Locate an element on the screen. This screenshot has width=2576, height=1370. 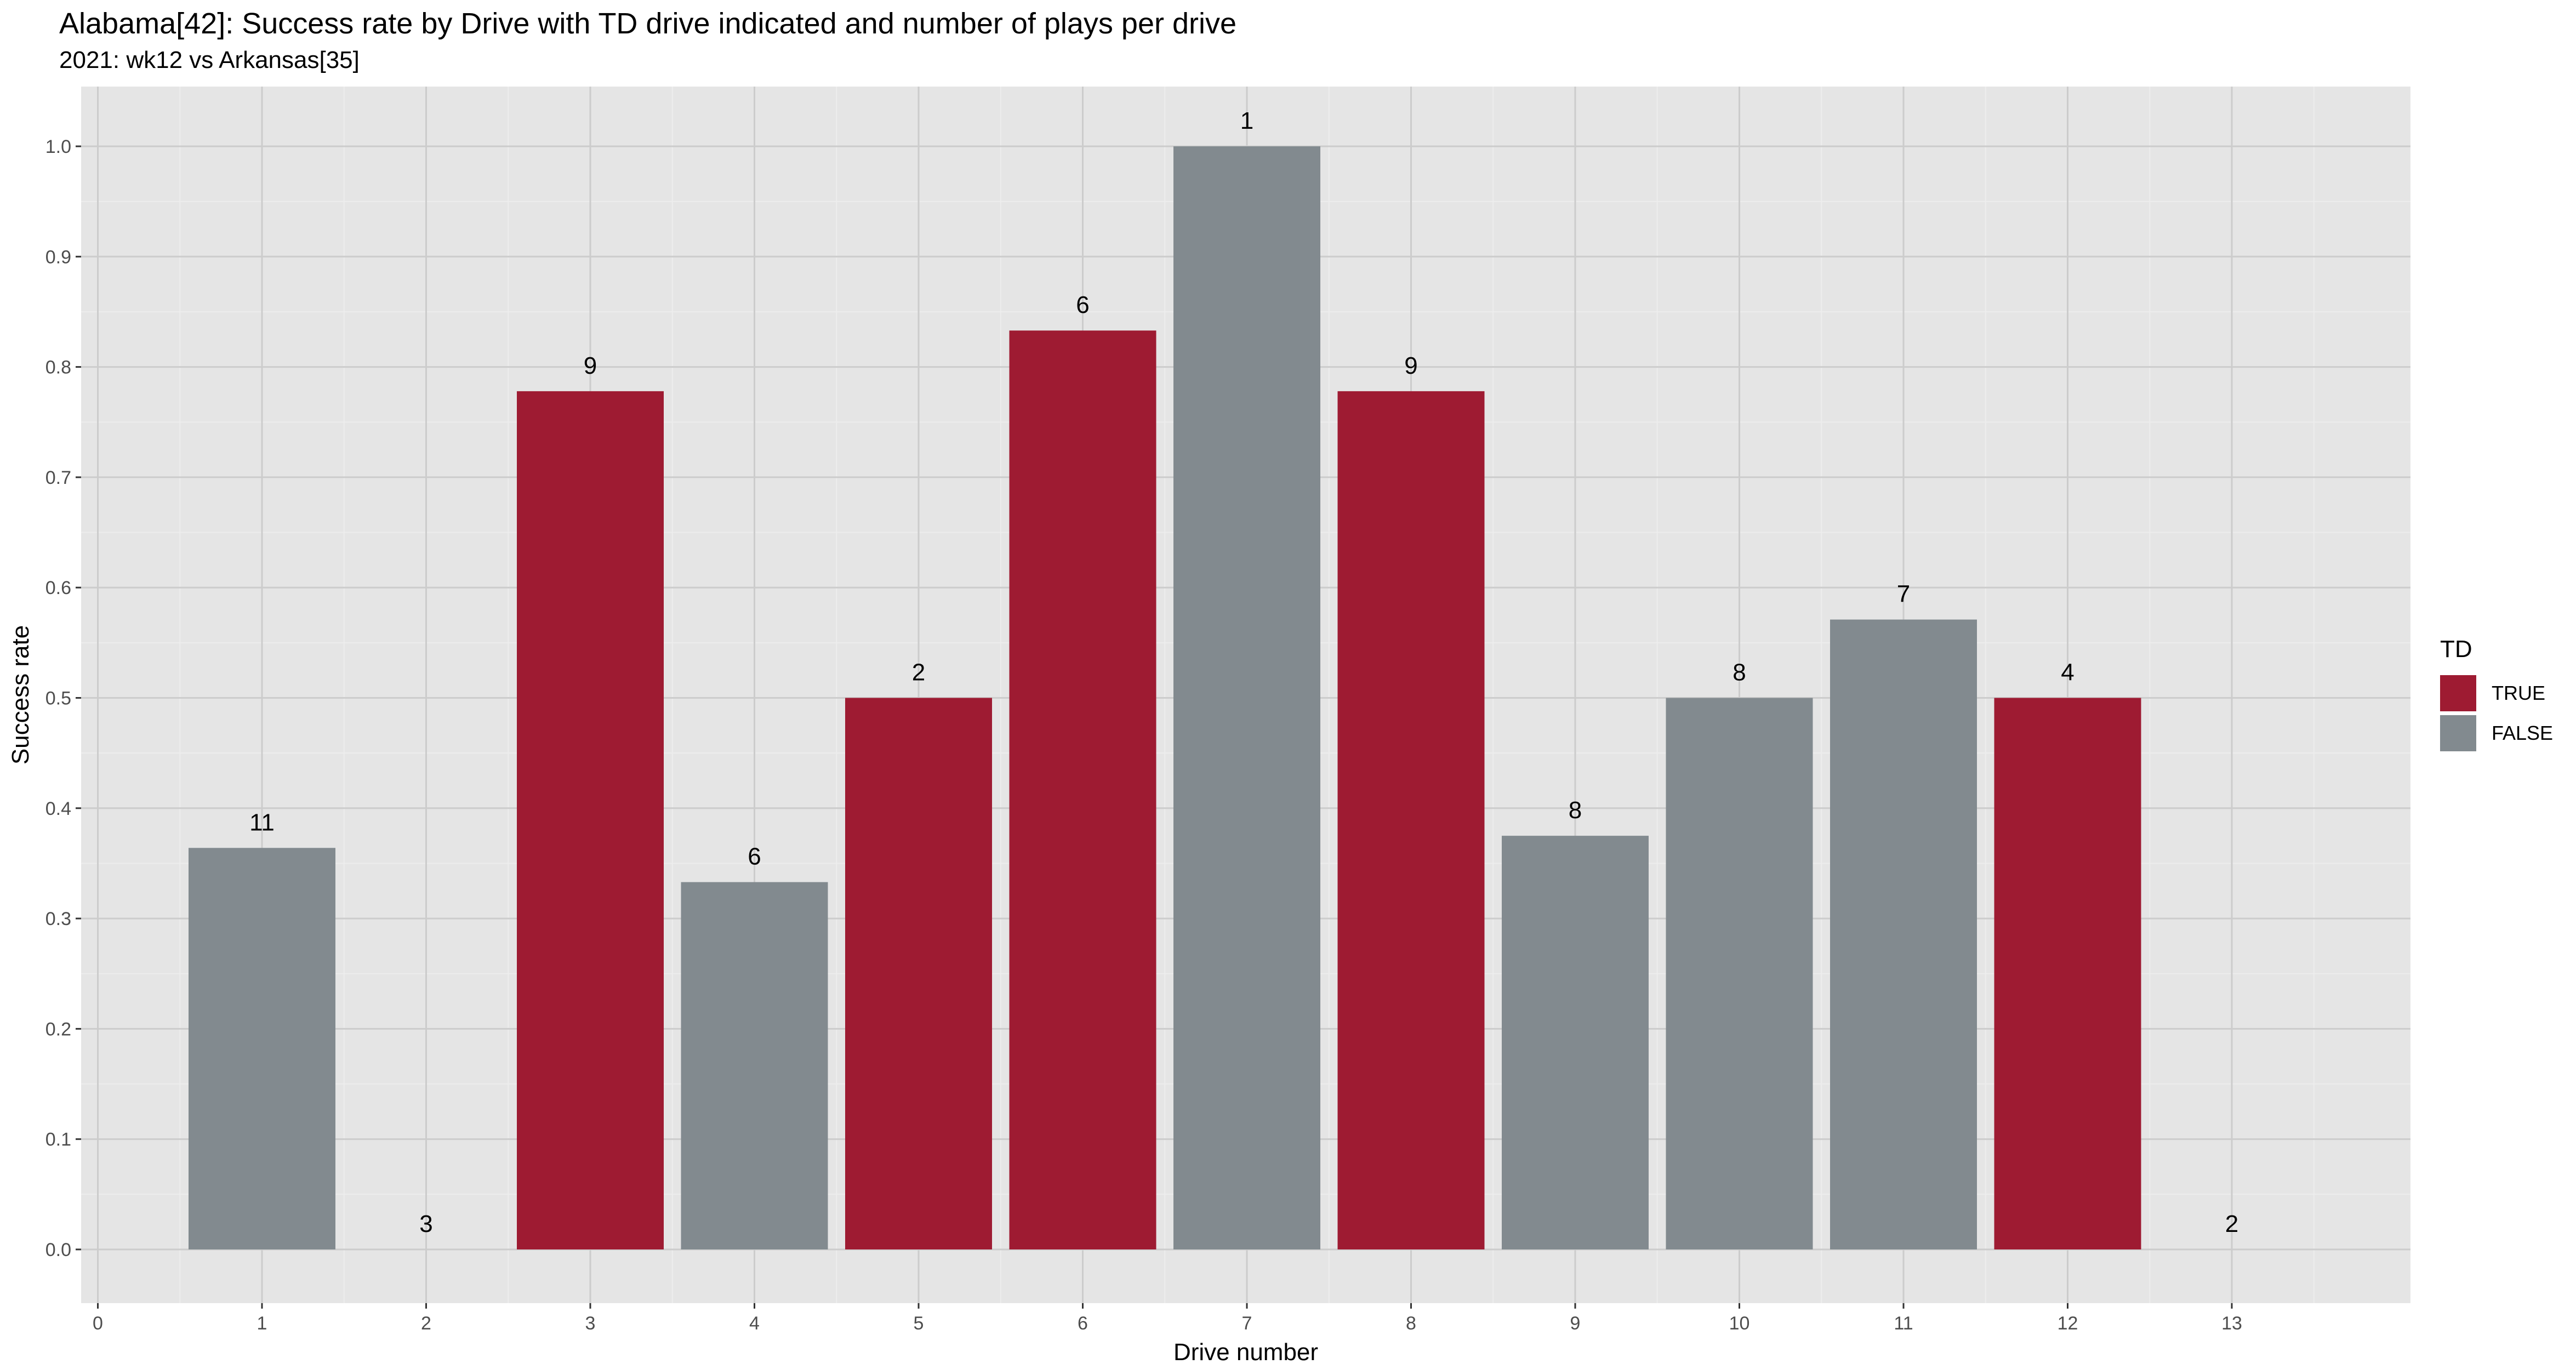
bar-label-drive-8: 9 is located at coordinates (1410, 366).